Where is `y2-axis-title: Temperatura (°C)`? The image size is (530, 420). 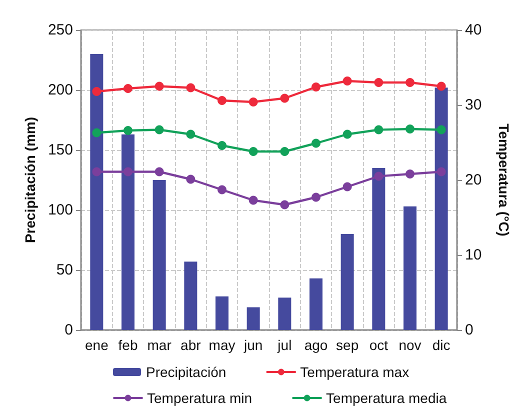
y2-axis-title: Temperatura (°C) is located at coordinates (504, 180).